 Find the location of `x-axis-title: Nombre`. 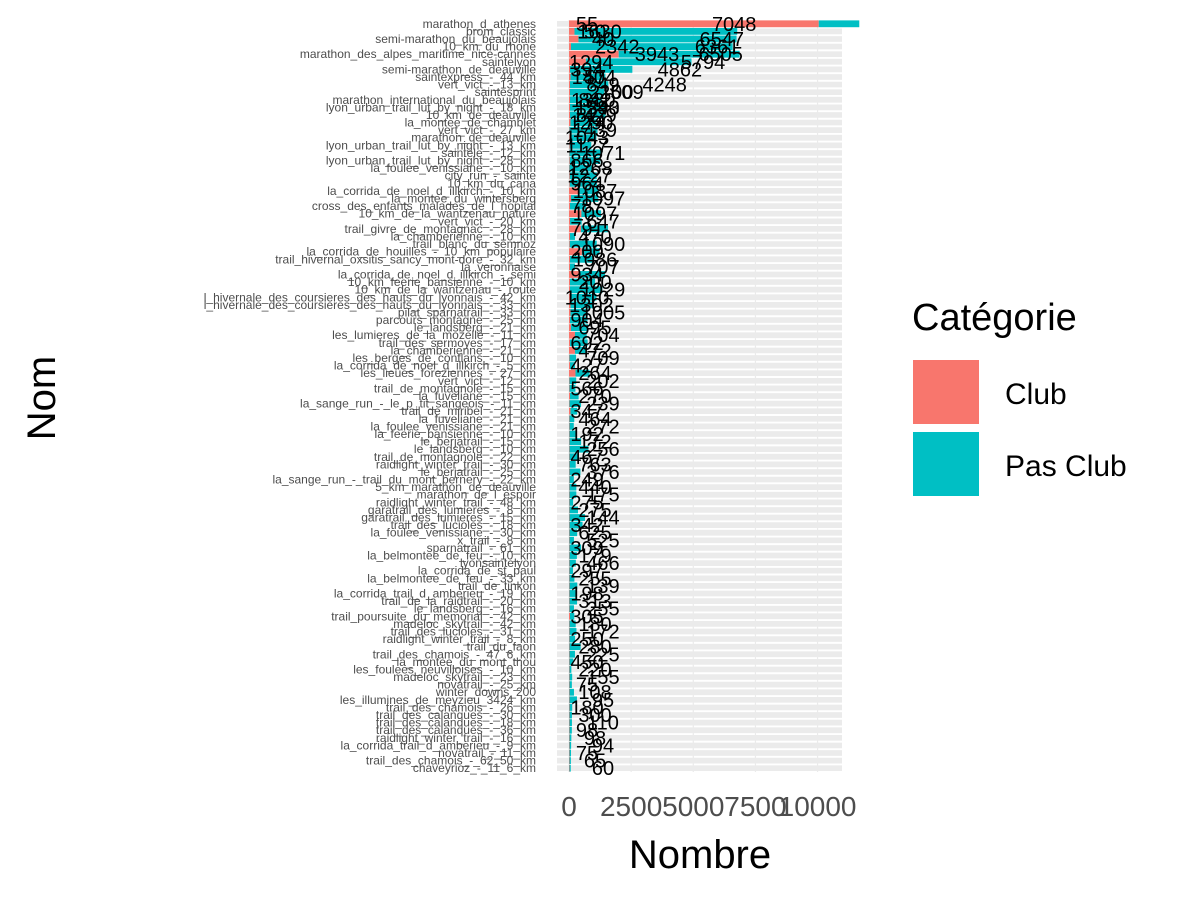

x-axis-title: Nombre is located at coordinates (700, 855).